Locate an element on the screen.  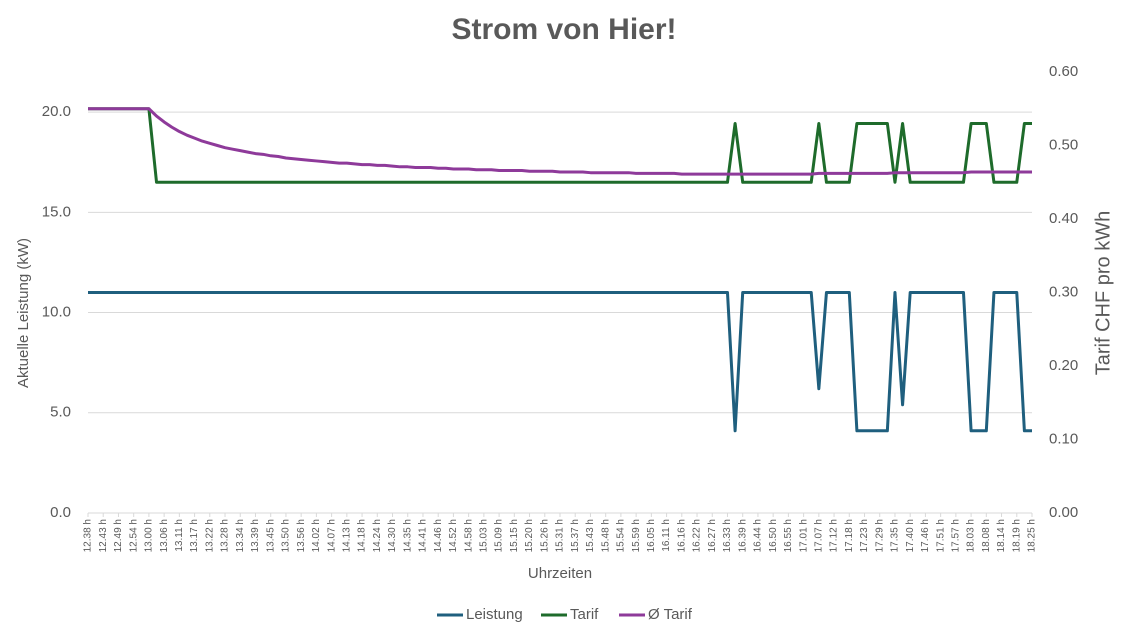
x-tick-label: 17.40 h is located at coordinates (910, 535).